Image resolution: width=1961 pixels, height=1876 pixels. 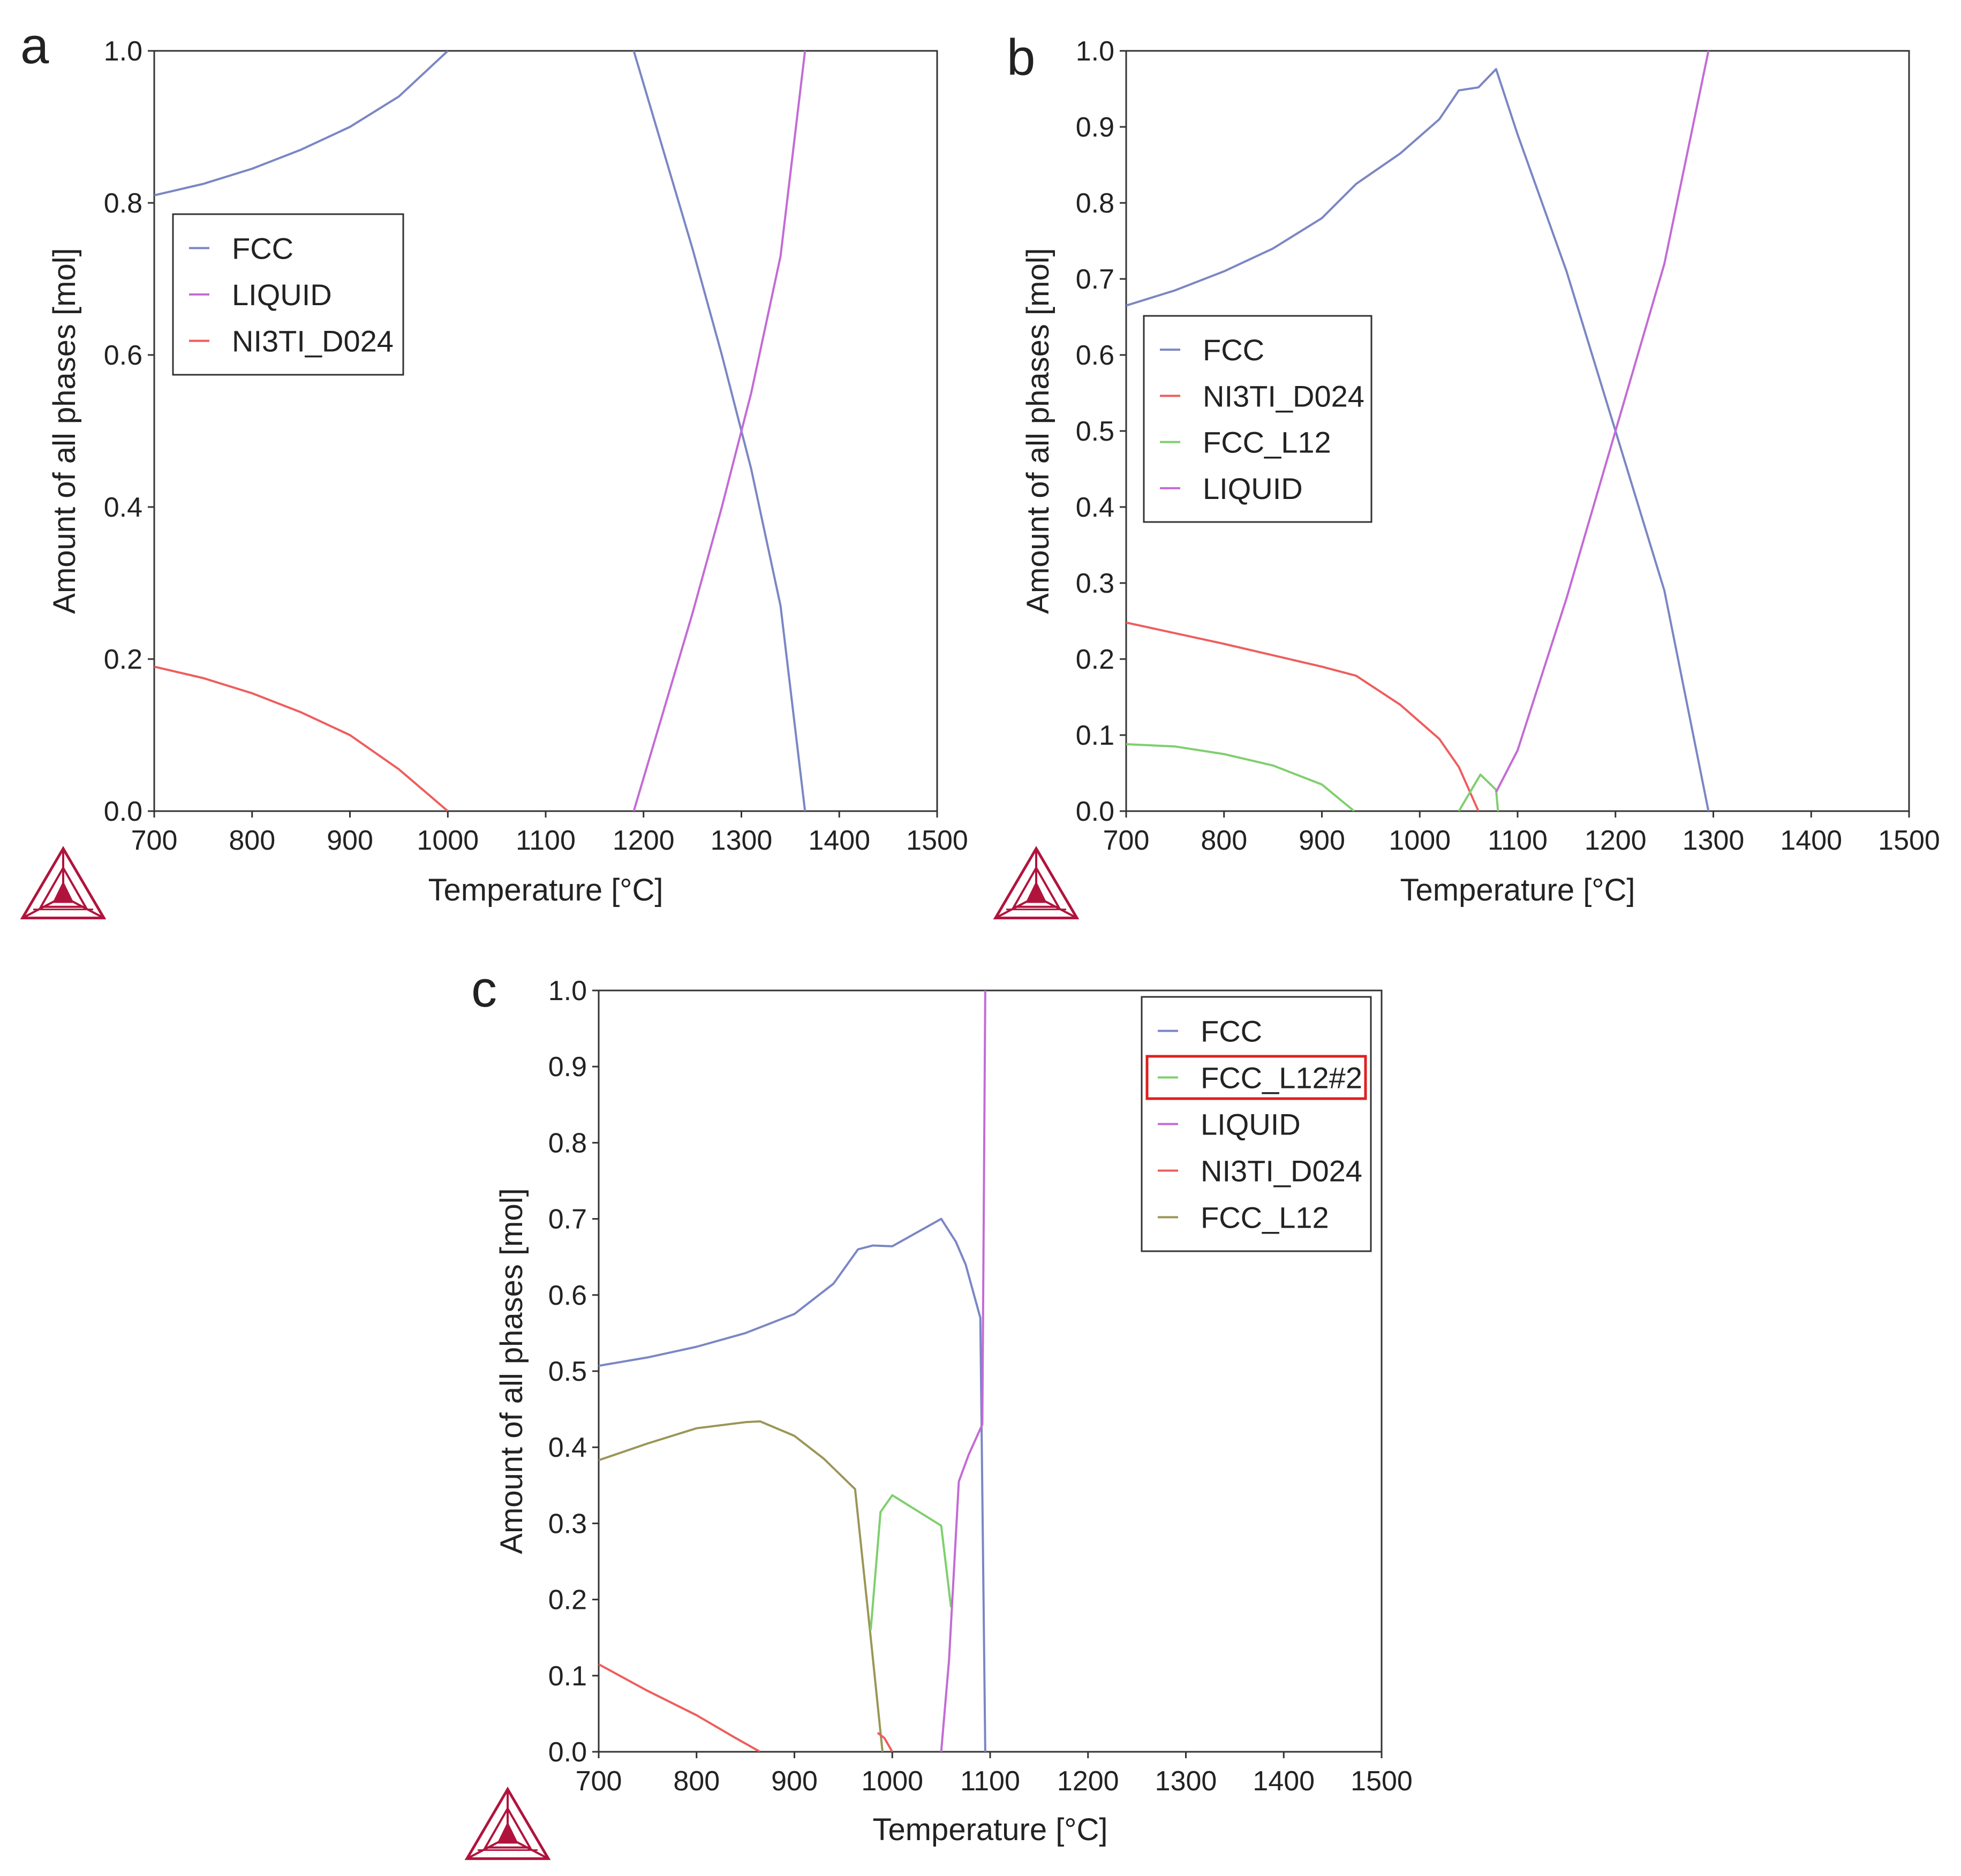 I want to click on legend-label: LIQUID, so click(x=1253, y=488).